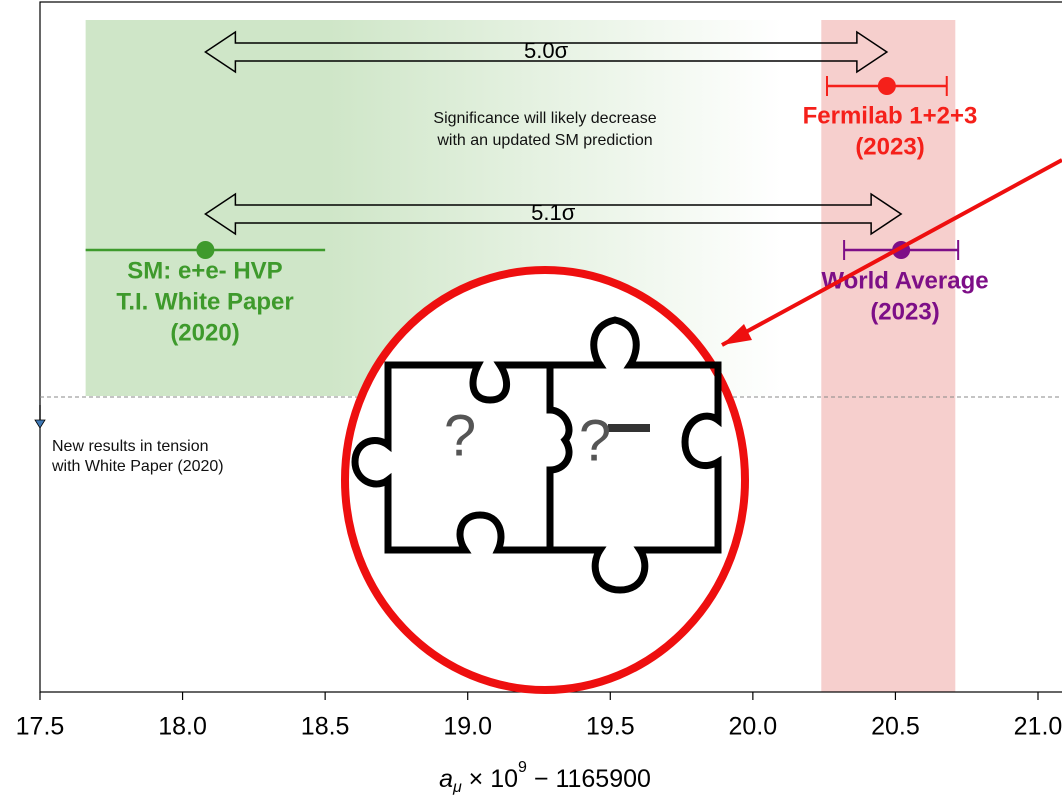  What do you see at coordinates (890, 115) in the screenshot?
I see `point-label: Fermilab 1+2+3` at bounding box center [890, 115].